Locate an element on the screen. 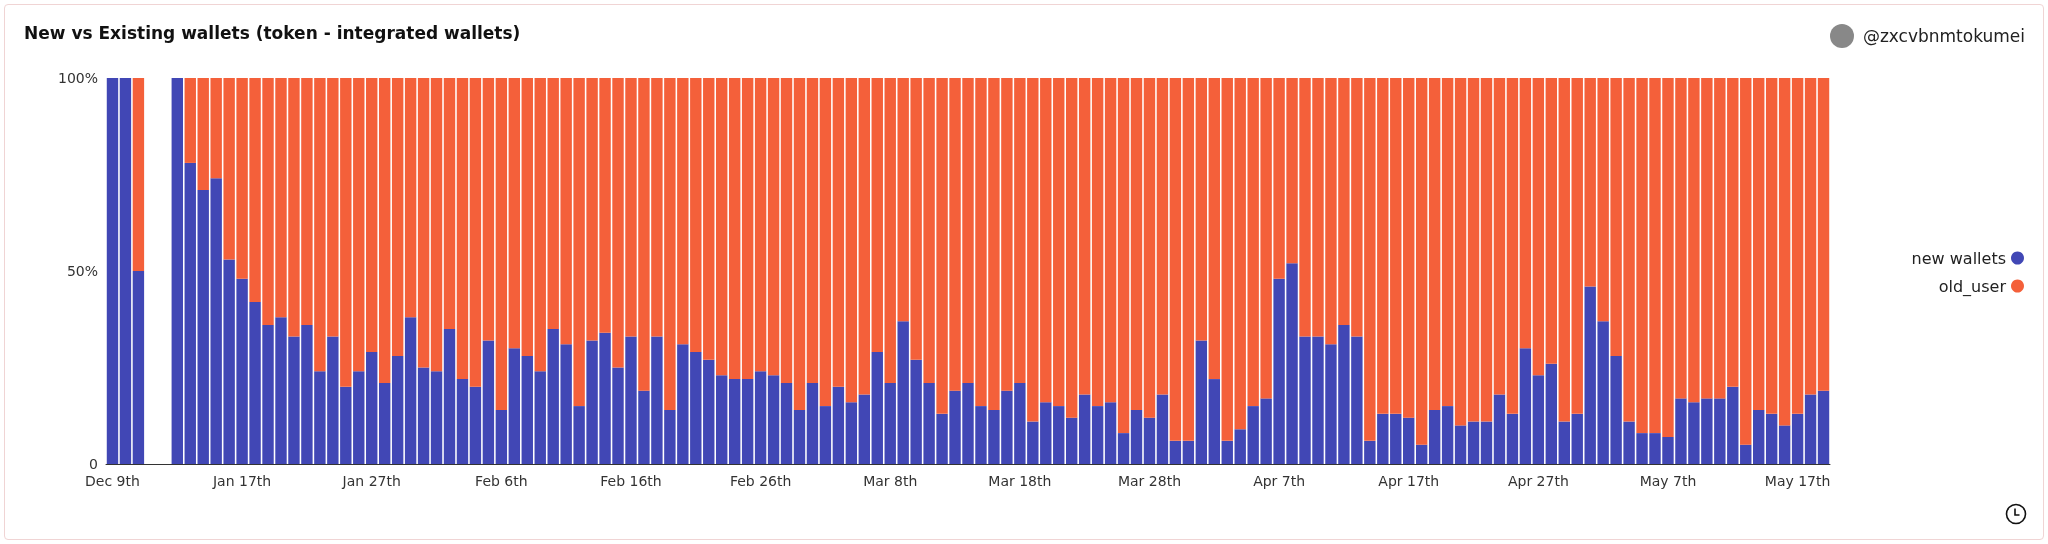 This screenshot has width=2048, height=544. x-tick-label: Feb 26th is located at coordinates (760, 481).